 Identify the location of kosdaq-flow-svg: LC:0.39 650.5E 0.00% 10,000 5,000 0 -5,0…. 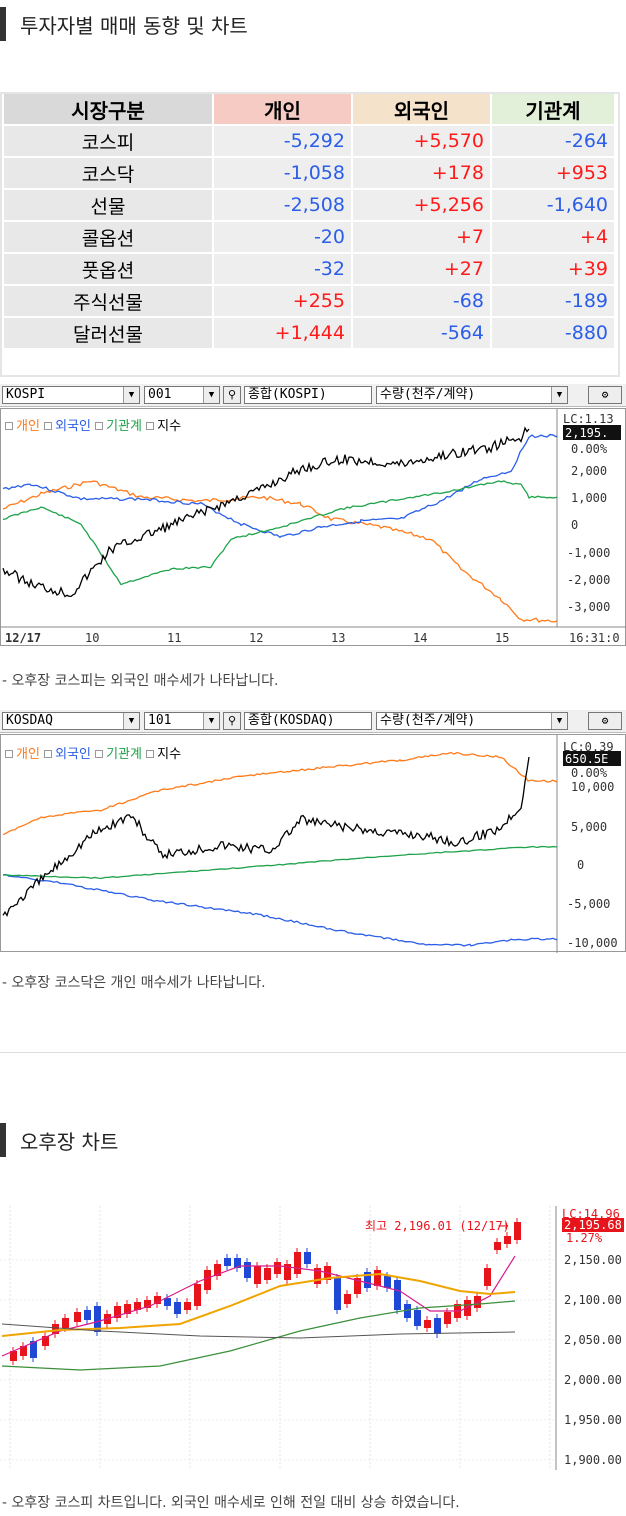
(311, 844).